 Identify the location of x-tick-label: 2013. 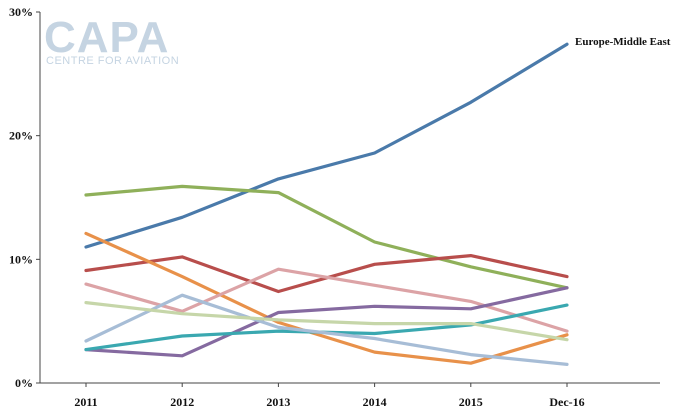
(278, 402).